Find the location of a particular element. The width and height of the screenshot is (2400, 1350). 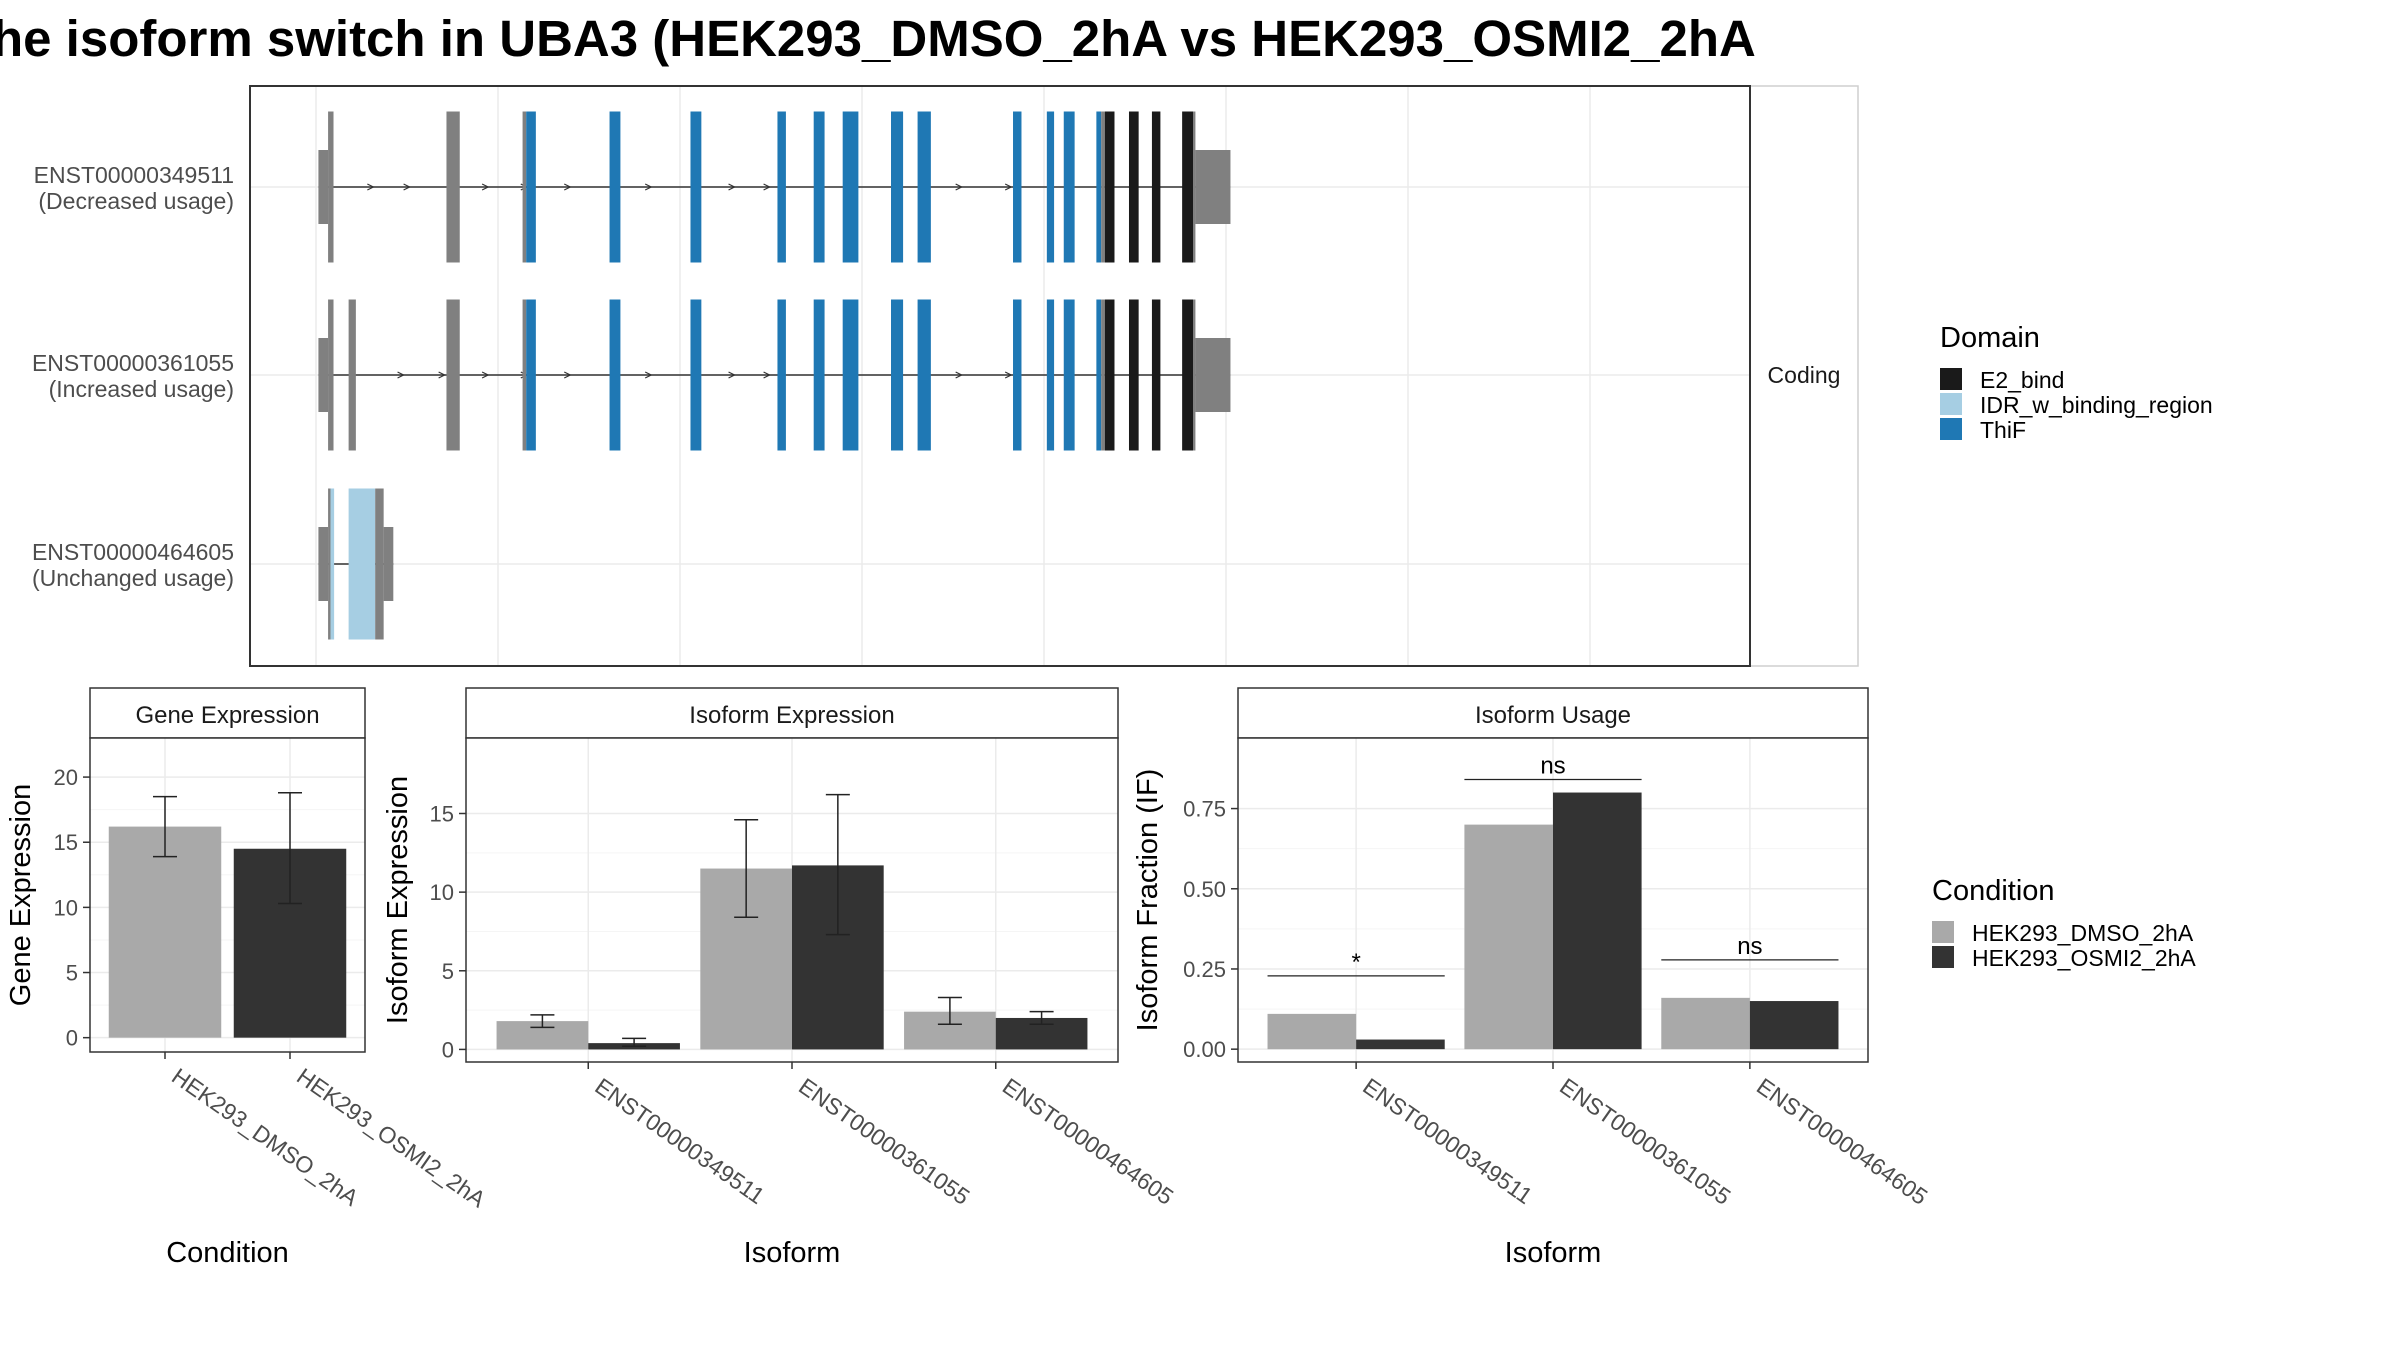

facet-strip is located at coordinates (1804, 376).